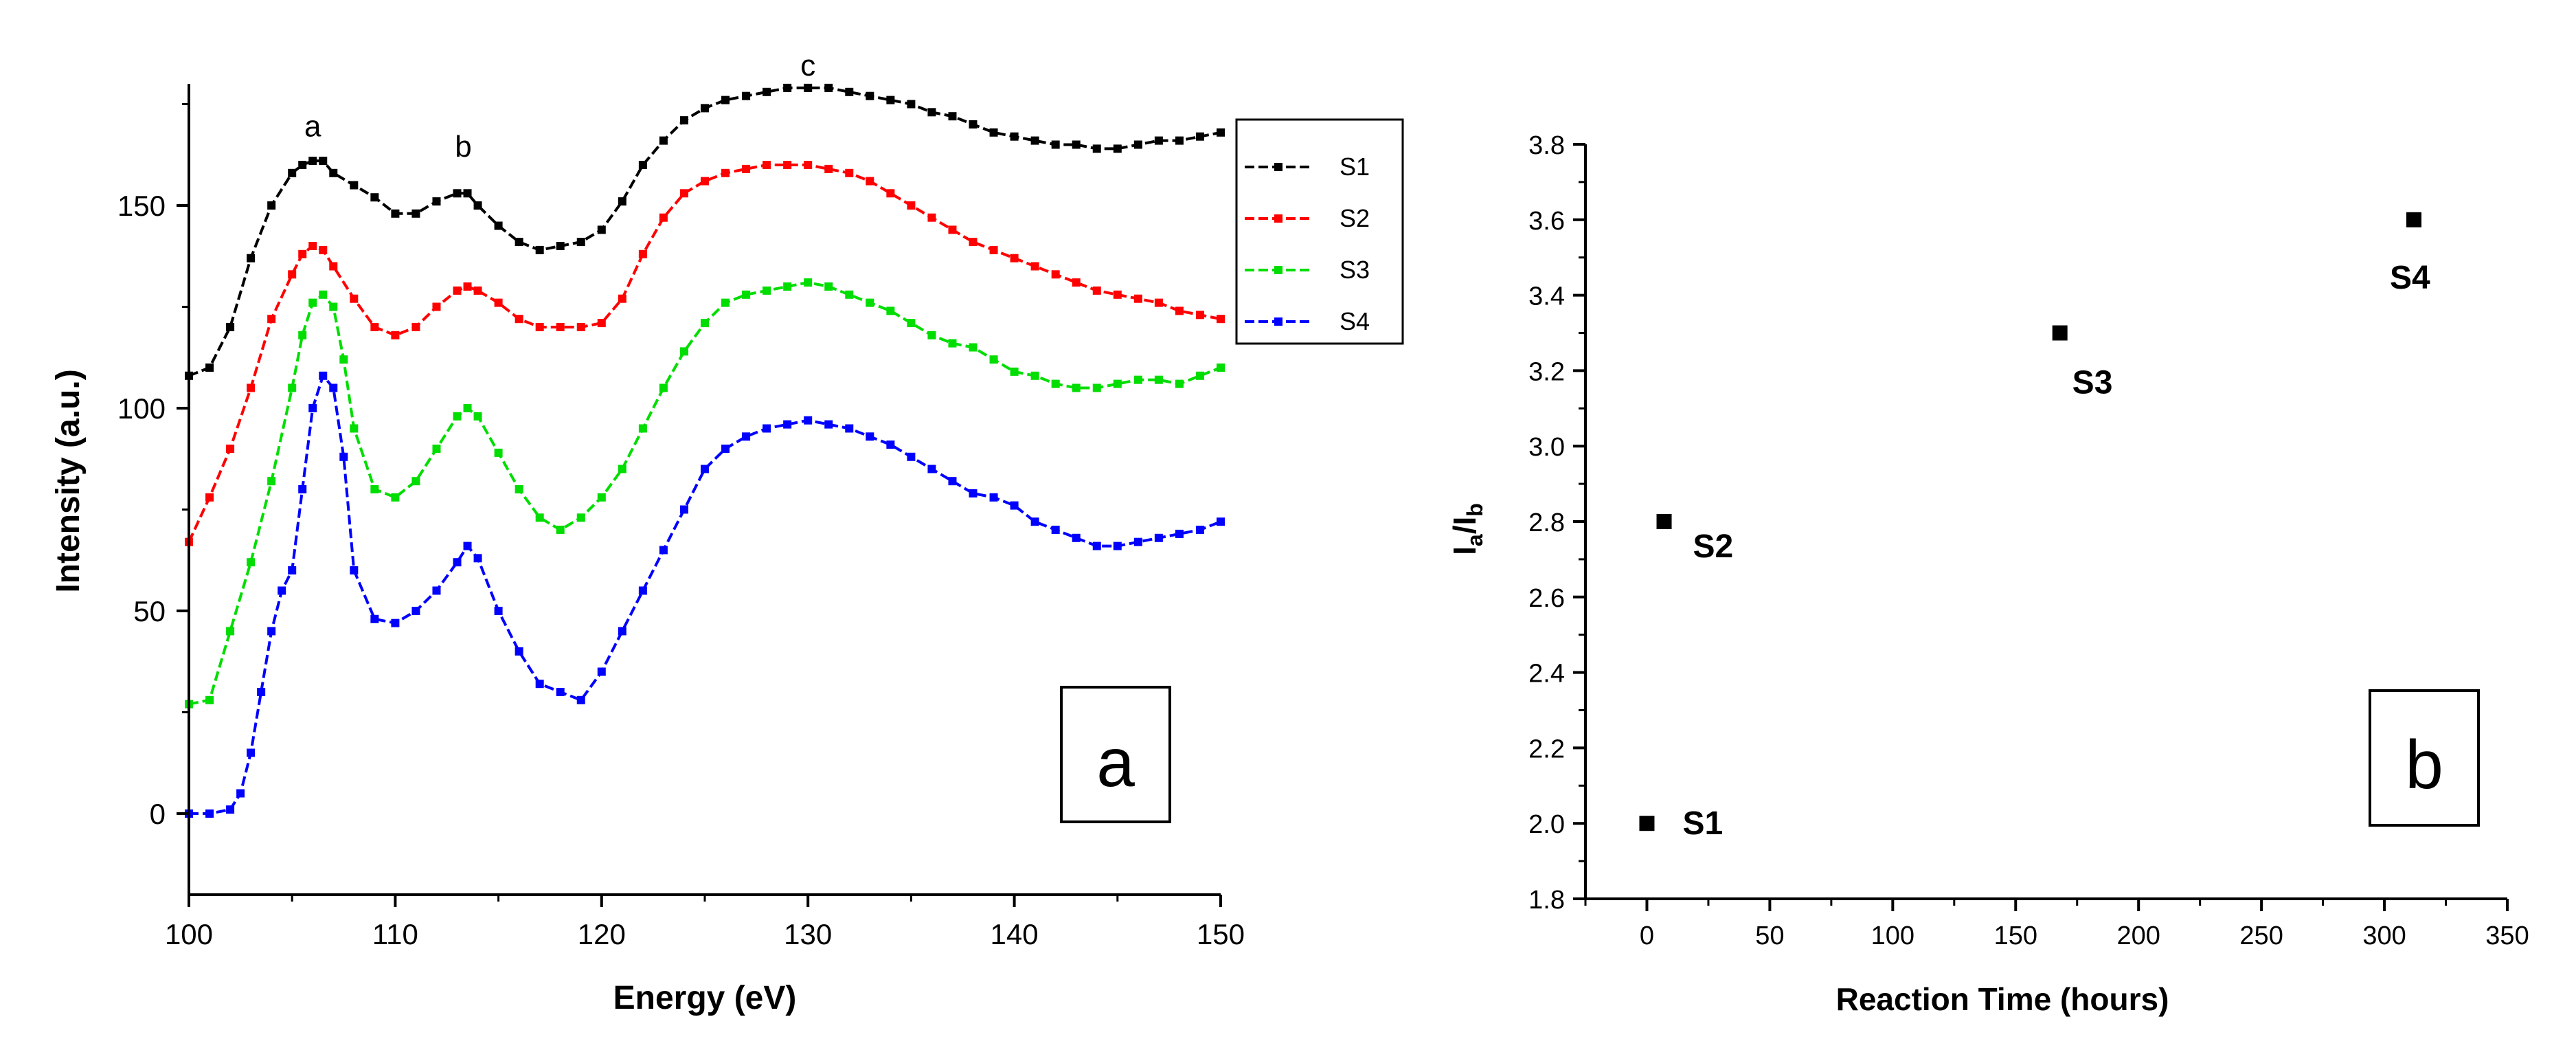 This screenshot has width=2576, height=1039. Describe the element at coordinates (1769, 936) in the screenshot. I see `x-tick-label: 50` at that location.